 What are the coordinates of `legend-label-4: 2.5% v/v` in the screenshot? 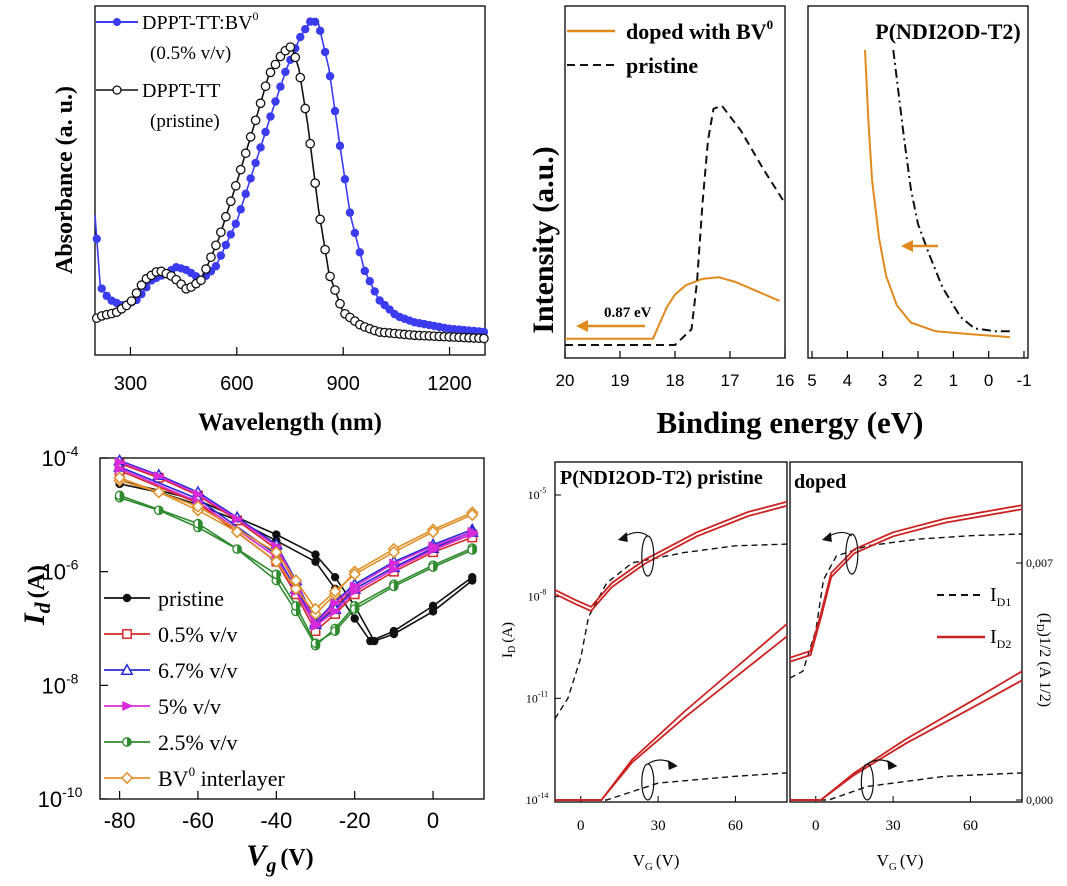 It's located at (197, 742).